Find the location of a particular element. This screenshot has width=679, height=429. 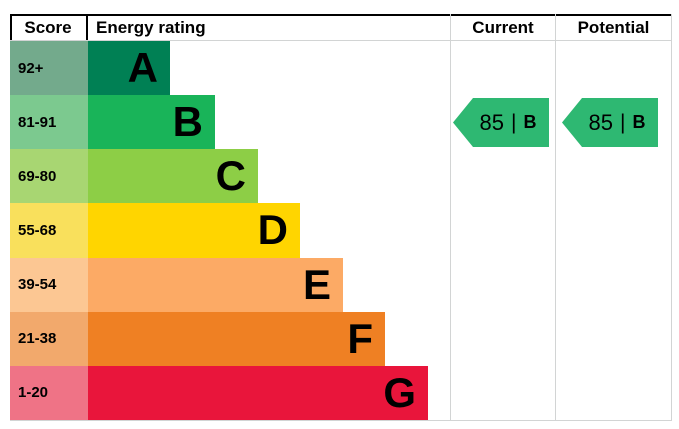

current-rating-arrow: 85 | B is located at coordinates (501, 122).